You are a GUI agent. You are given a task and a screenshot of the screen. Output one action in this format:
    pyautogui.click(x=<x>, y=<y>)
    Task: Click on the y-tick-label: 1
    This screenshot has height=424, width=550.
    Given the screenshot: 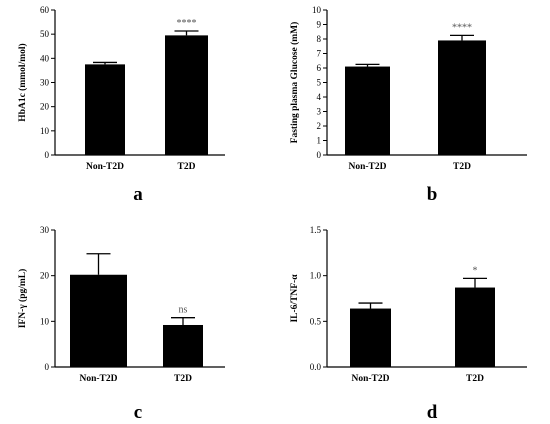 What is the action you would take?
    pyautogui.click(x=319, y=141)
    